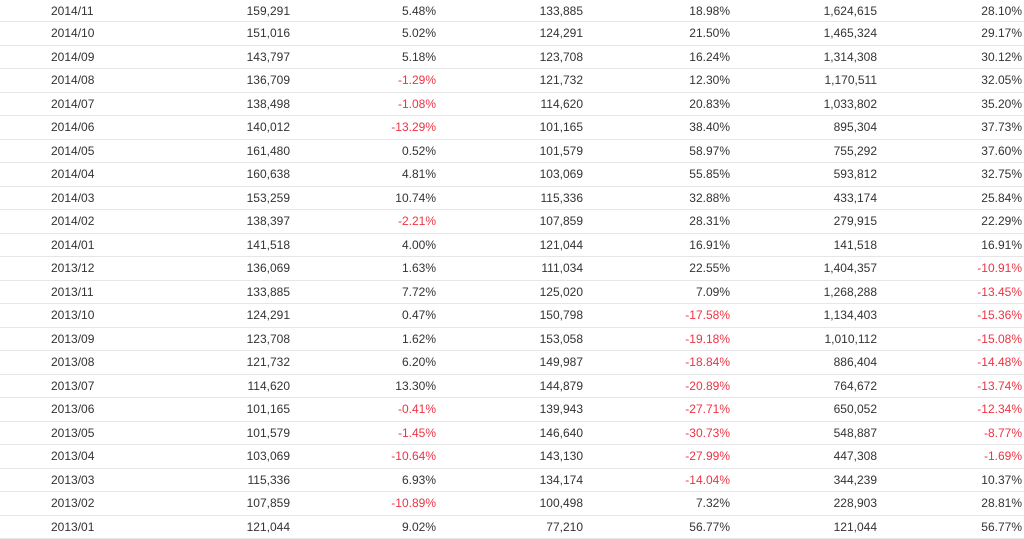 Image resolution: width=1024 pixels, height=539 pixels. I want to click on cumulative-cell: 755,292, so click(855, 150).